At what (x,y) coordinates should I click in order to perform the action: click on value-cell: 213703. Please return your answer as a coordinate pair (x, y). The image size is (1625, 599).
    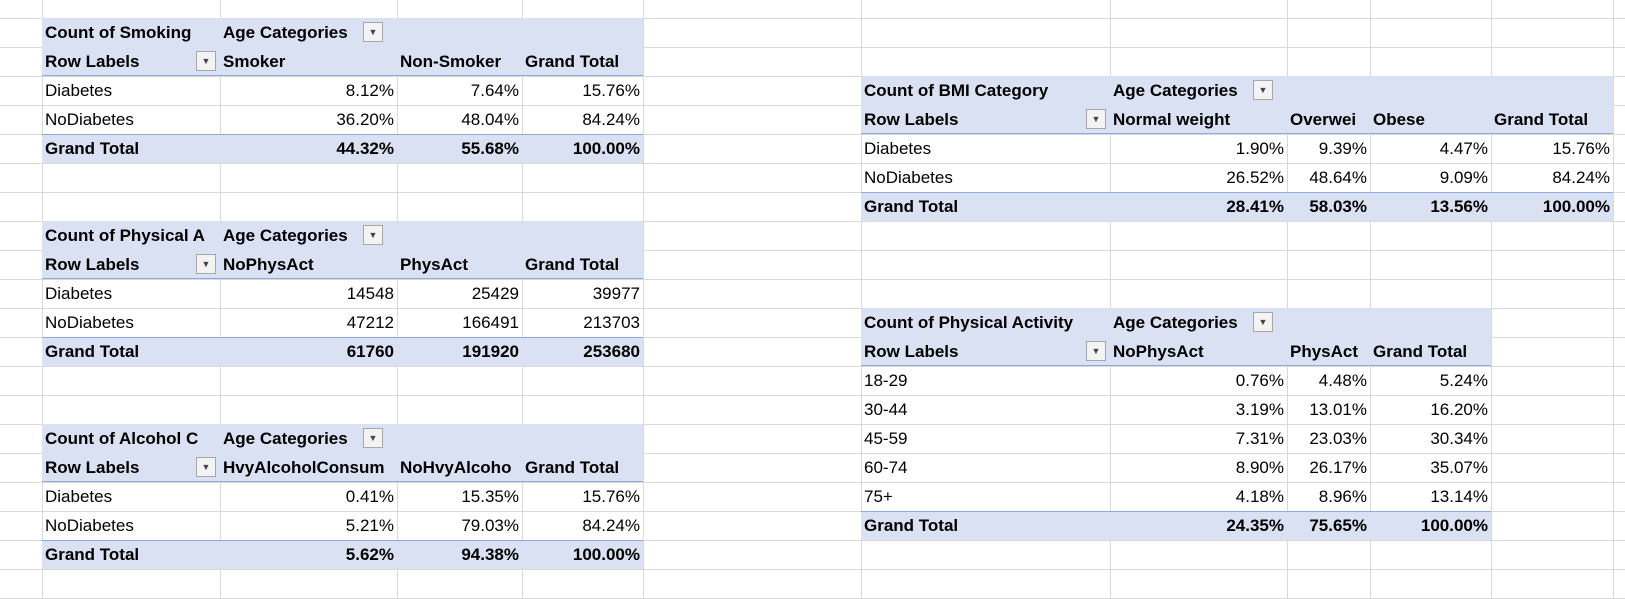
    Looking at the image, I should click on (611, 322).